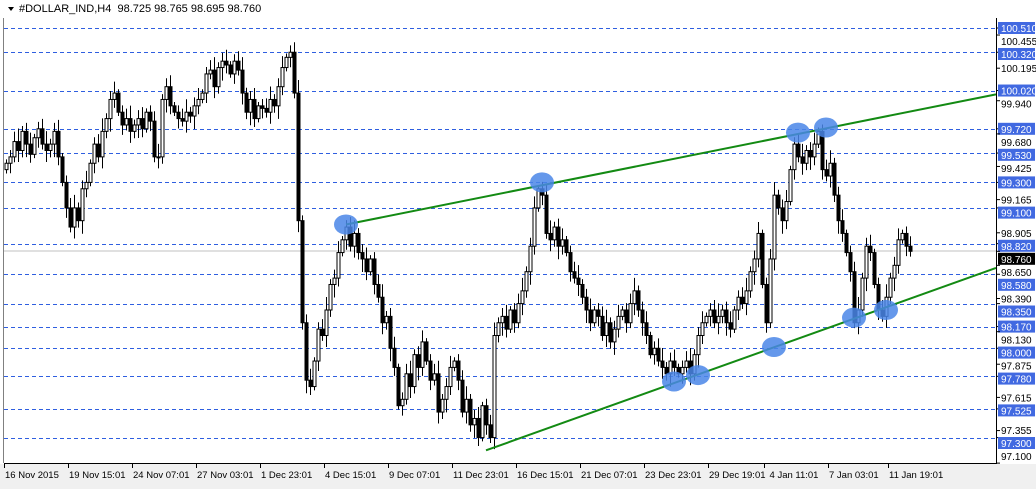 The width and height of the screenshot is (1036, 489). I want to click on y-tick-label: 98.650, so click(1016, 273).